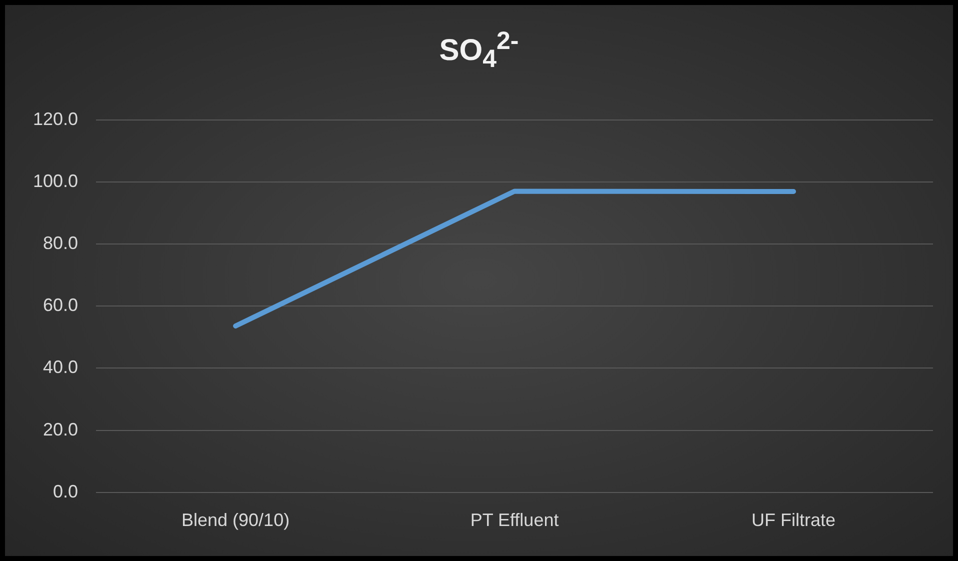 The image size is (958, 561). Describe the element at coordinates (60, 242) in the screenshot. I see `y-tick-label: 80.0` at that location.